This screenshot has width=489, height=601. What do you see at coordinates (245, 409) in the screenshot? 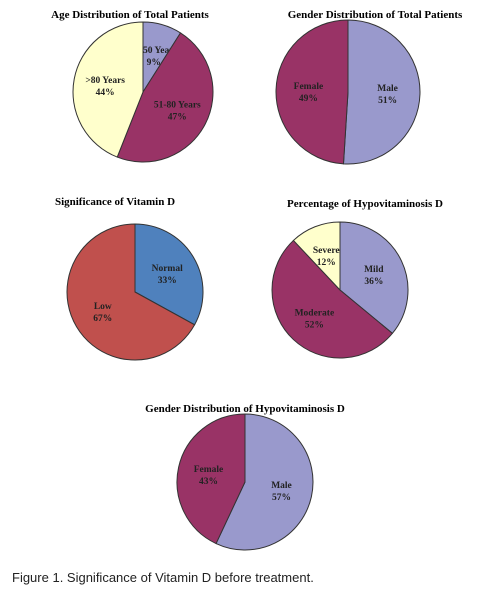
I see `chart-title: Gender Distribution of Hypovitaminosis D` at bounding box center [245, 409].